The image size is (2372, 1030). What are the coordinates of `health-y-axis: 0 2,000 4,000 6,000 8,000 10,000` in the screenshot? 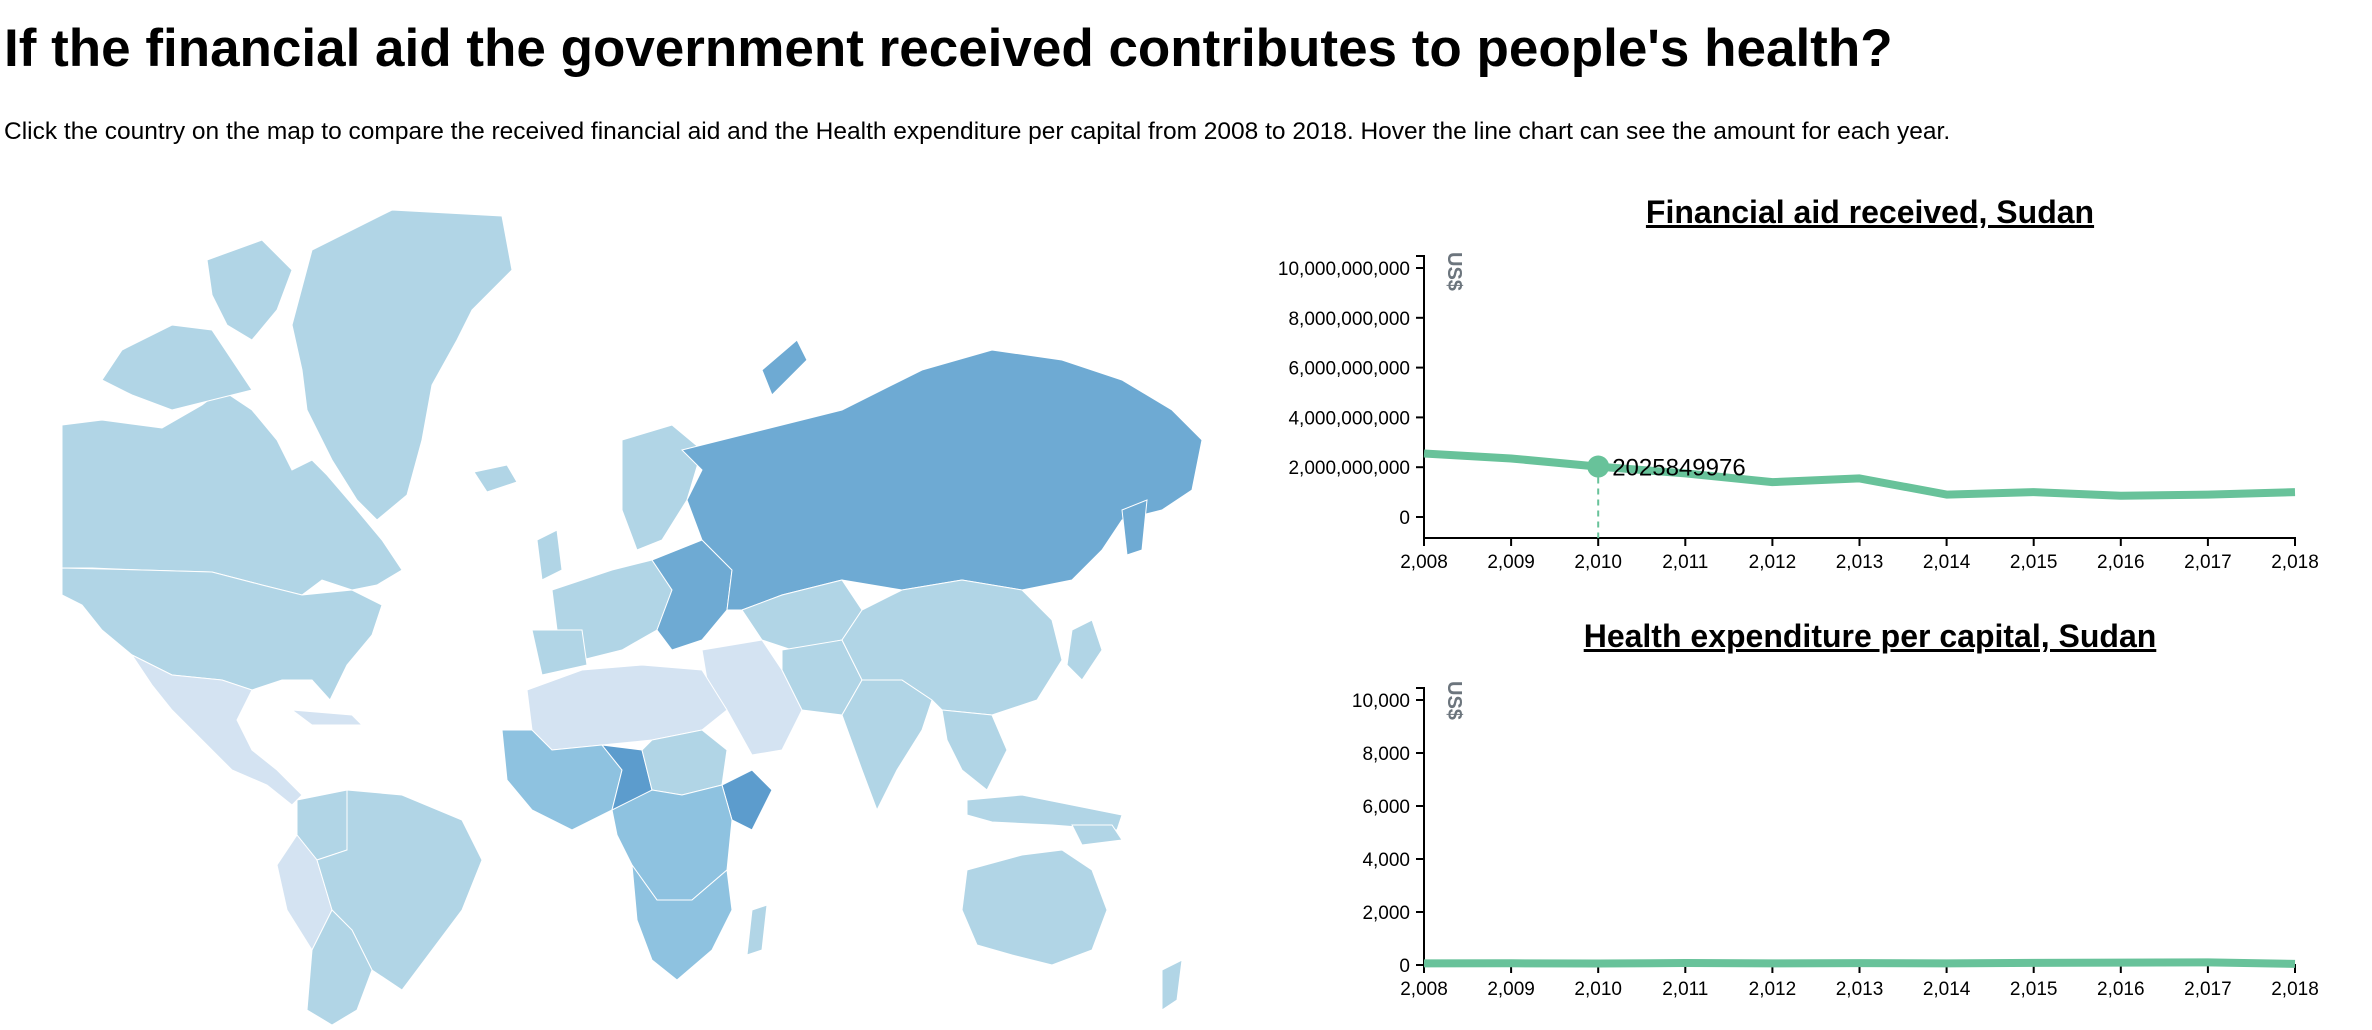 It's located at (1388, 832).